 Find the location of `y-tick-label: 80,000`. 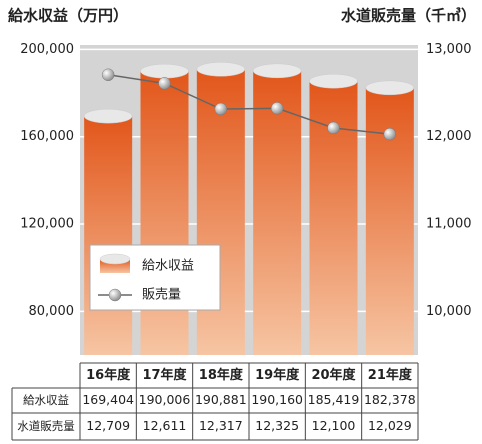

y-tick-label: 80,000 is located at coordinates (52, 311).